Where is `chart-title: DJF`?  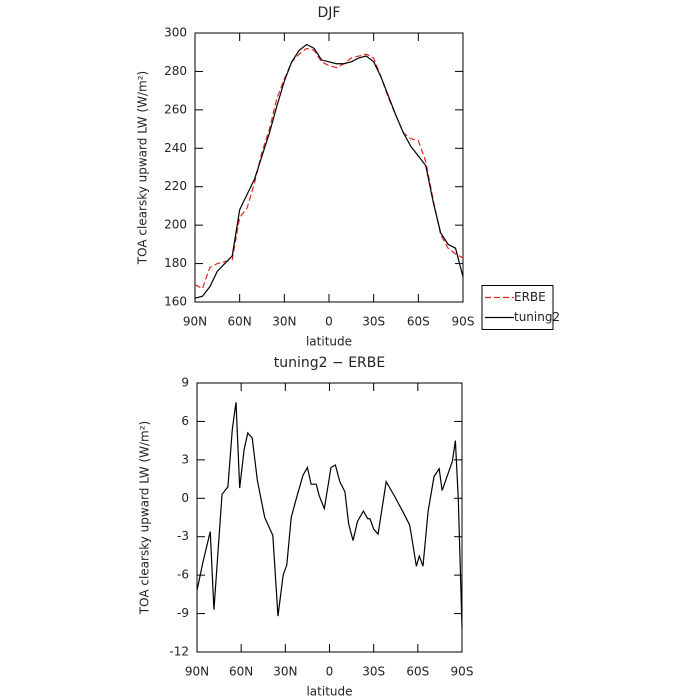
chart-title: DJF is located at coordinates (329, 13).